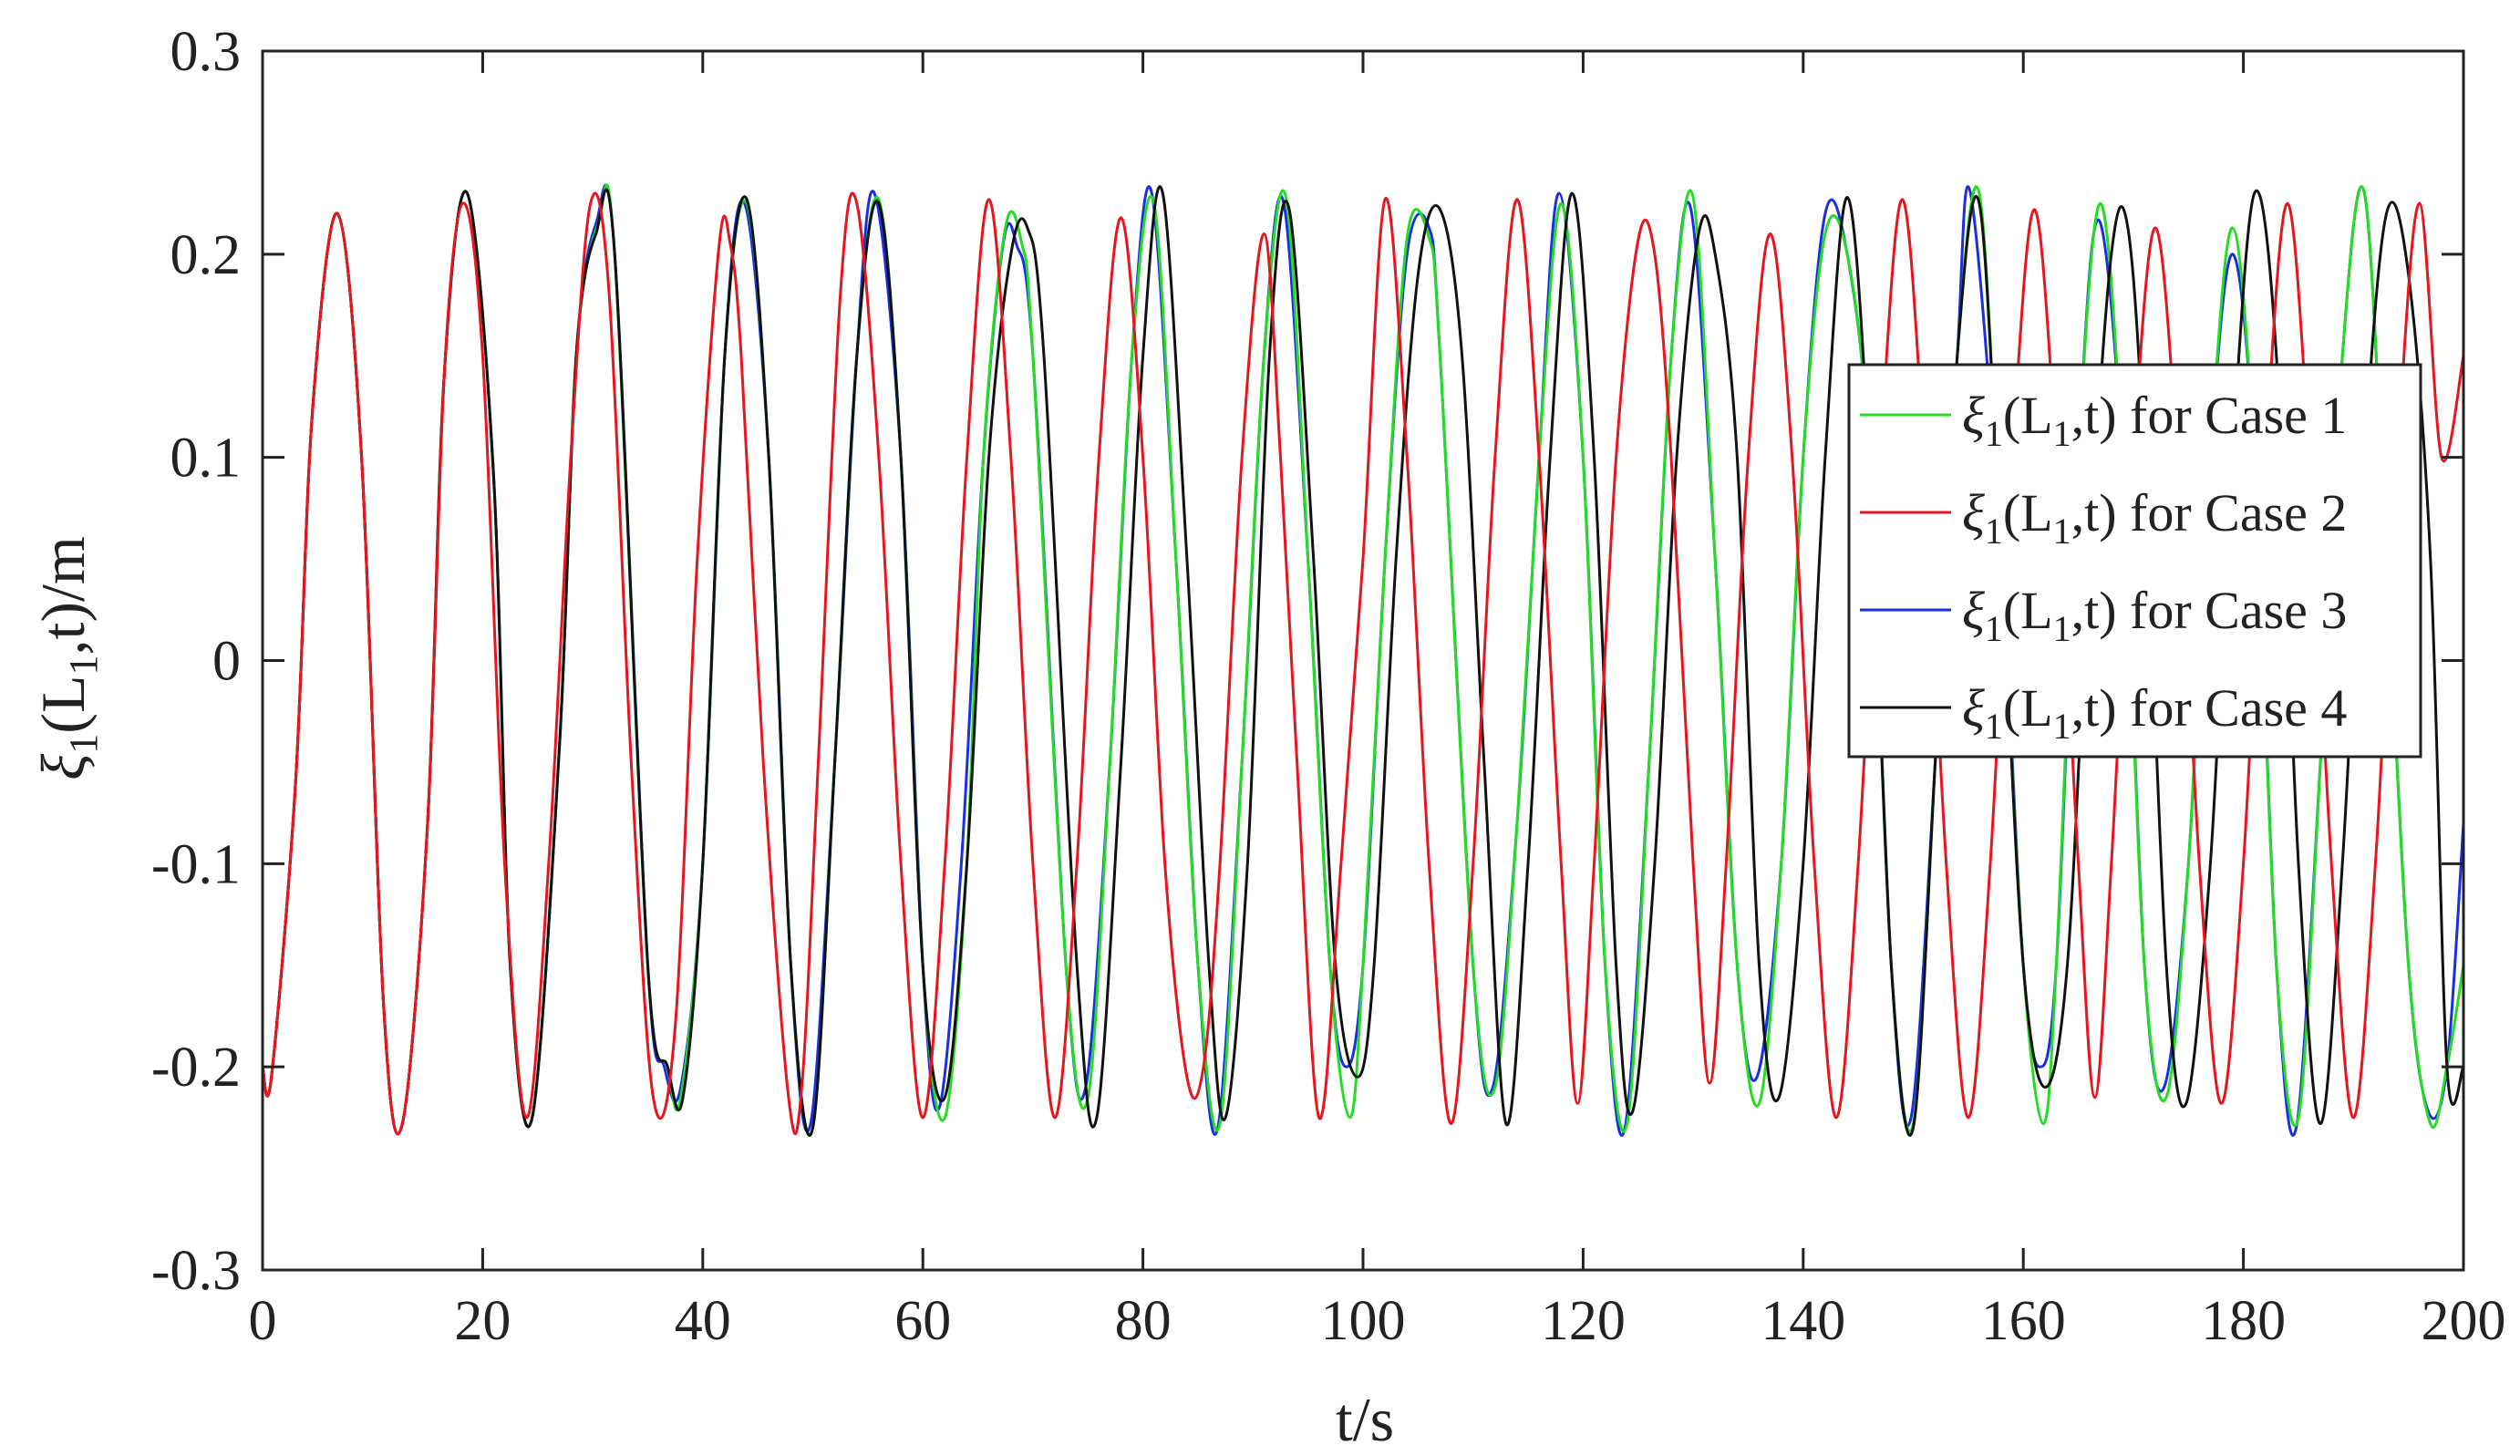 This screenshot has width=2520, height=1456. I want to click on x-tick-label: 160, so click(2023, 1321).